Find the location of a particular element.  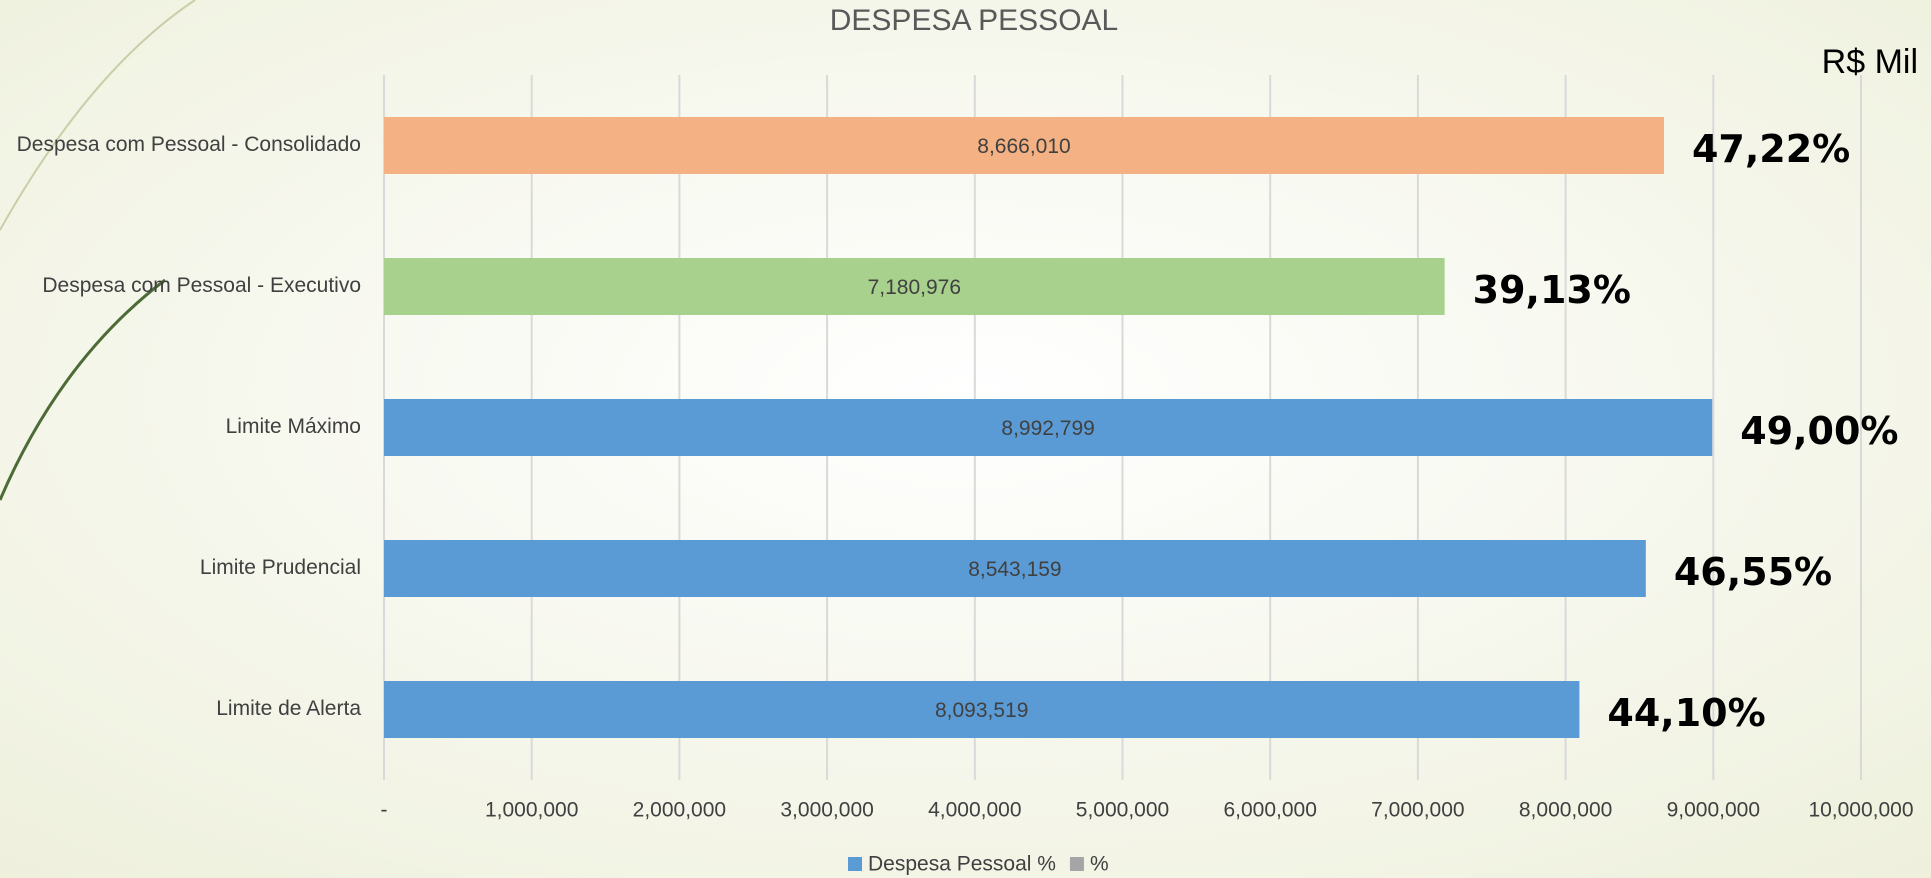

unit-label: R$ Mil is located at coordinates (1870, 62).